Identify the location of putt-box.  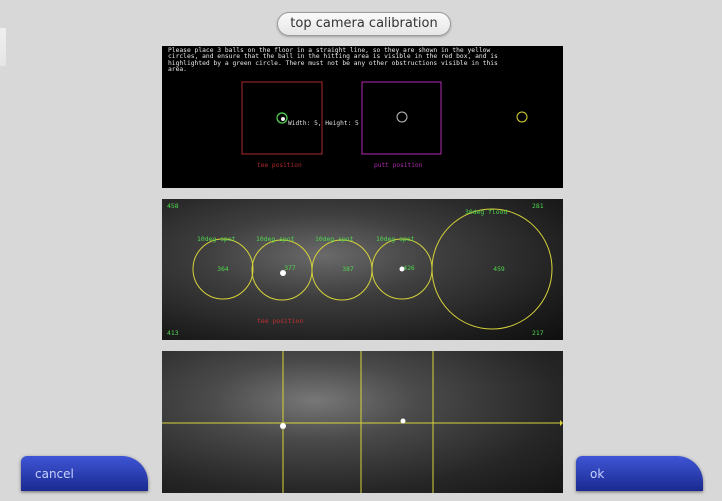
(401, 118).